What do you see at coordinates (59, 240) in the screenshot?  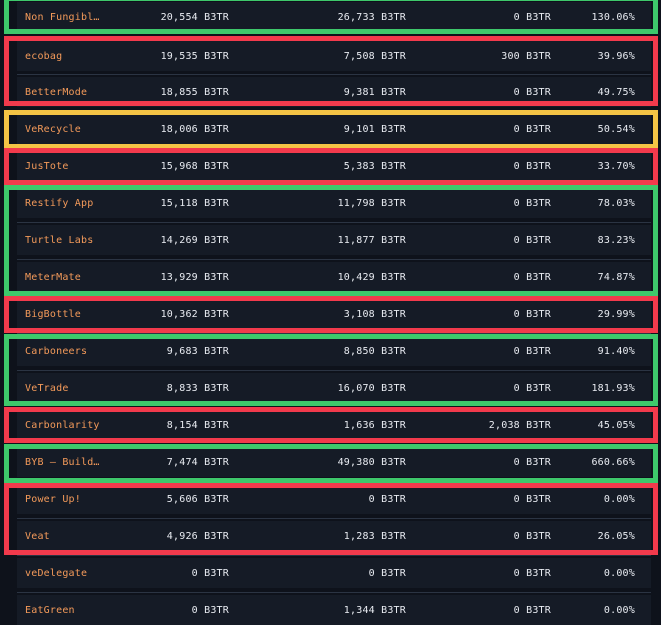 I see `app-name: Turtle Labs` at bounding box center [59, 240].